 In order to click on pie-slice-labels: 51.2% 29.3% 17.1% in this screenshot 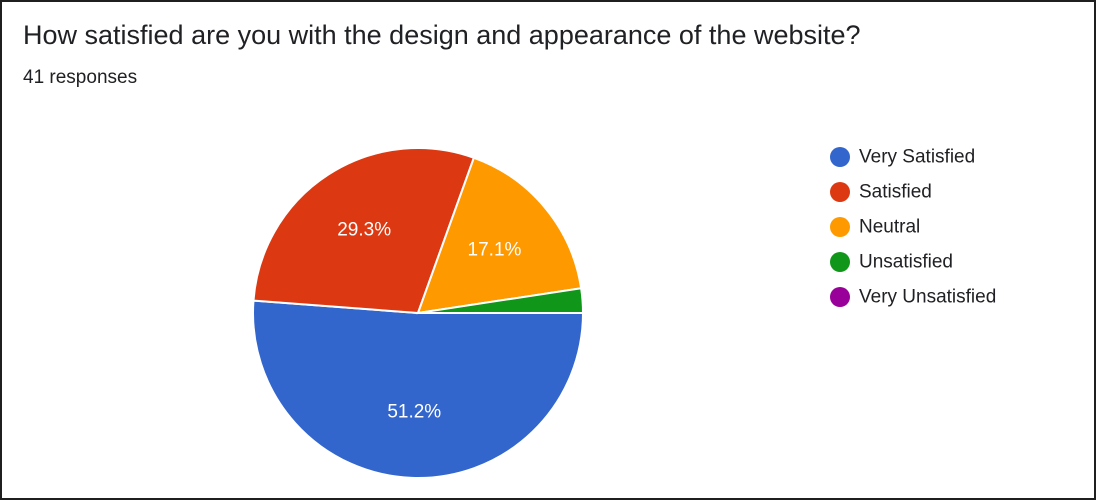, I will do `click(429, 320)`.